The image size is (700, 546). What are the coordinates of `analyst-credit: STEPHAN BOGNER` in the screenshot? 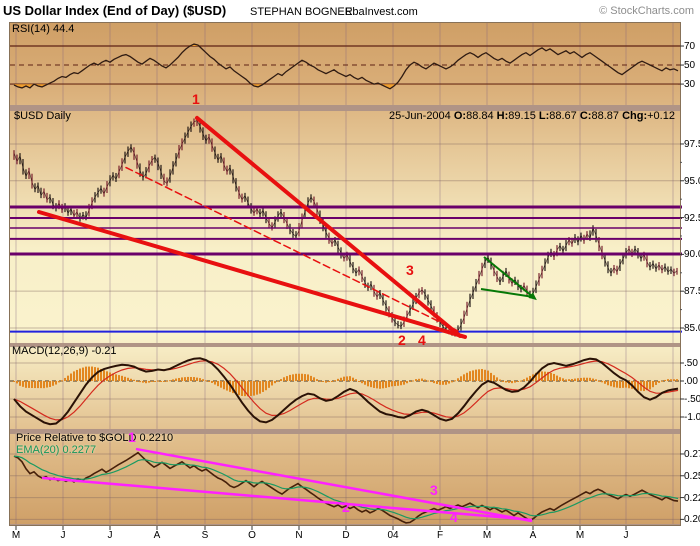 It's located at (301, 12).